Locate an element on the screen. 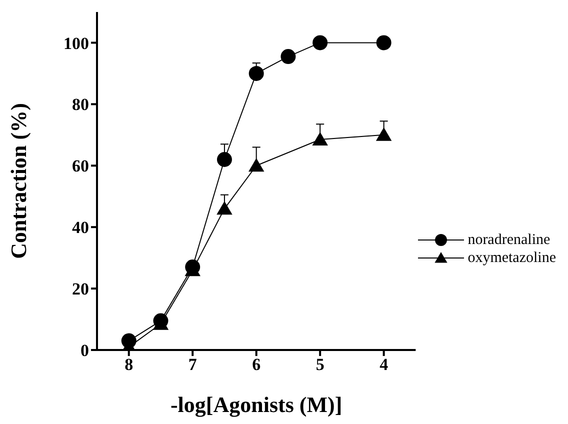  x-tick-label: 8 is located at coordinates (129, 364).